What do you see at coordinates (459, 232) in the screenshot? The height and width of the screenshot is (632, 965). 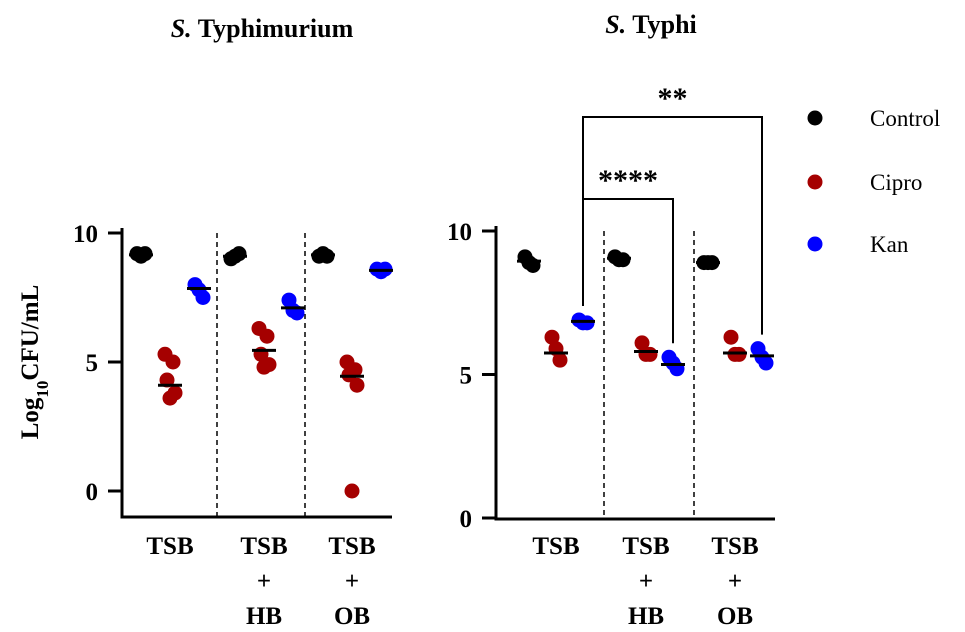 I see `panel2-y-tick-label: 10` at bounding box center [459, 232].